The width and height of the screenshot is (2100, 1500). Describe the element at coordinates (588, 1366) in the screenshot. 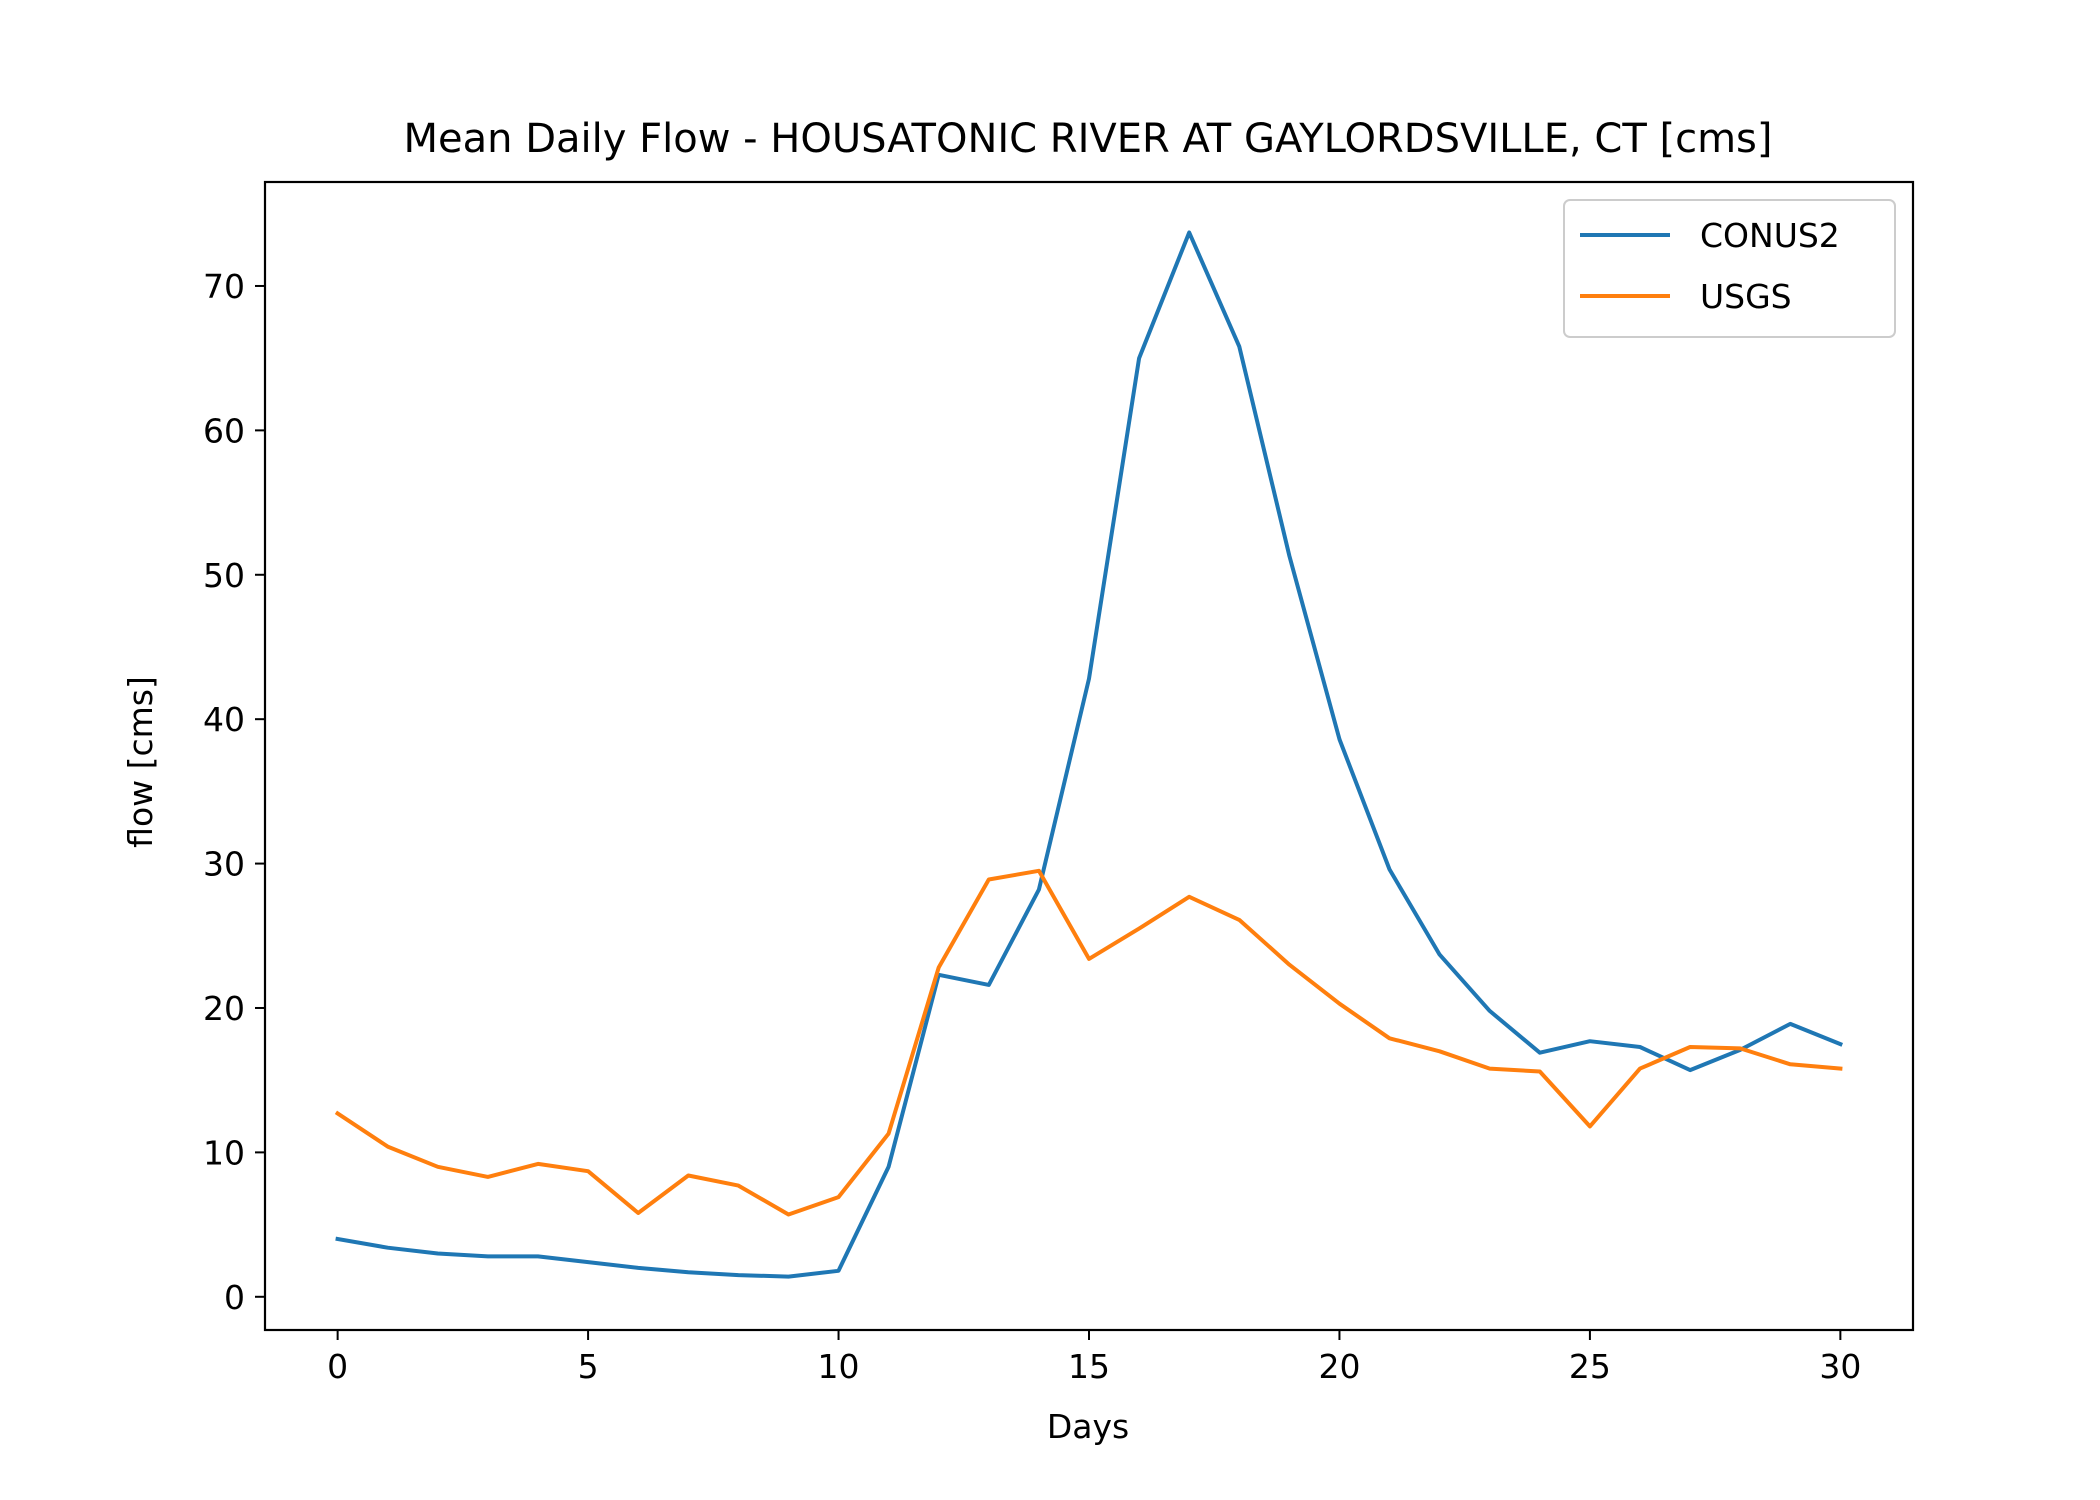

I see `x-tick-label: 5` at that location.